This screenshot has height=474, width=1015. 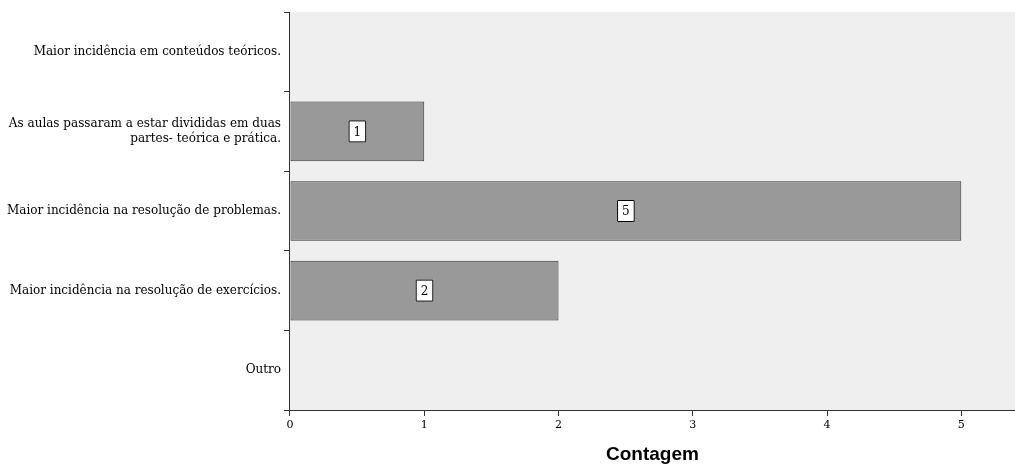 What do you see at coordinates (263, 369) in the screenshot?
I see `y-tick-label: Outro` at bounding box center [263, 369].